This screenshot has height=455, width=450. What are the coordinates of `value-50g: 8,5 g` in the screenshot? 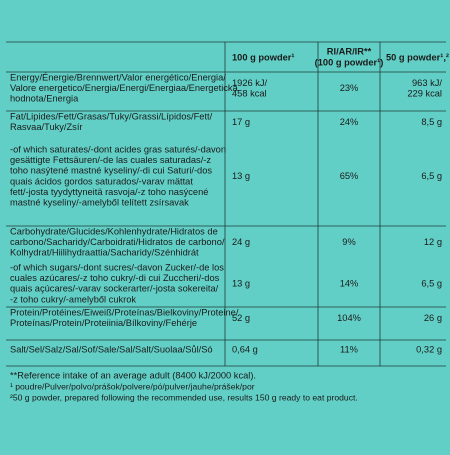 It's located at (431, 122).